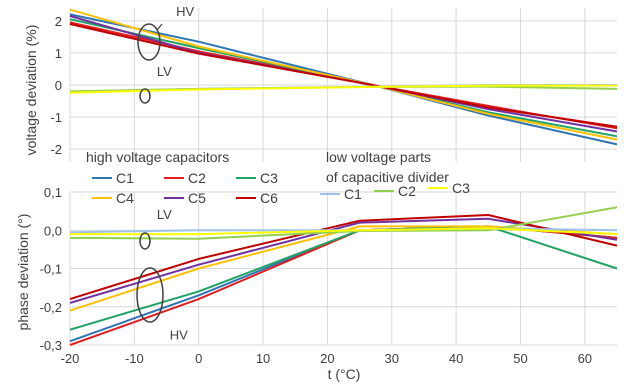 This screenshot has height=385, width=624. I want to click on x-tick-label: 10, so click(263, 358).